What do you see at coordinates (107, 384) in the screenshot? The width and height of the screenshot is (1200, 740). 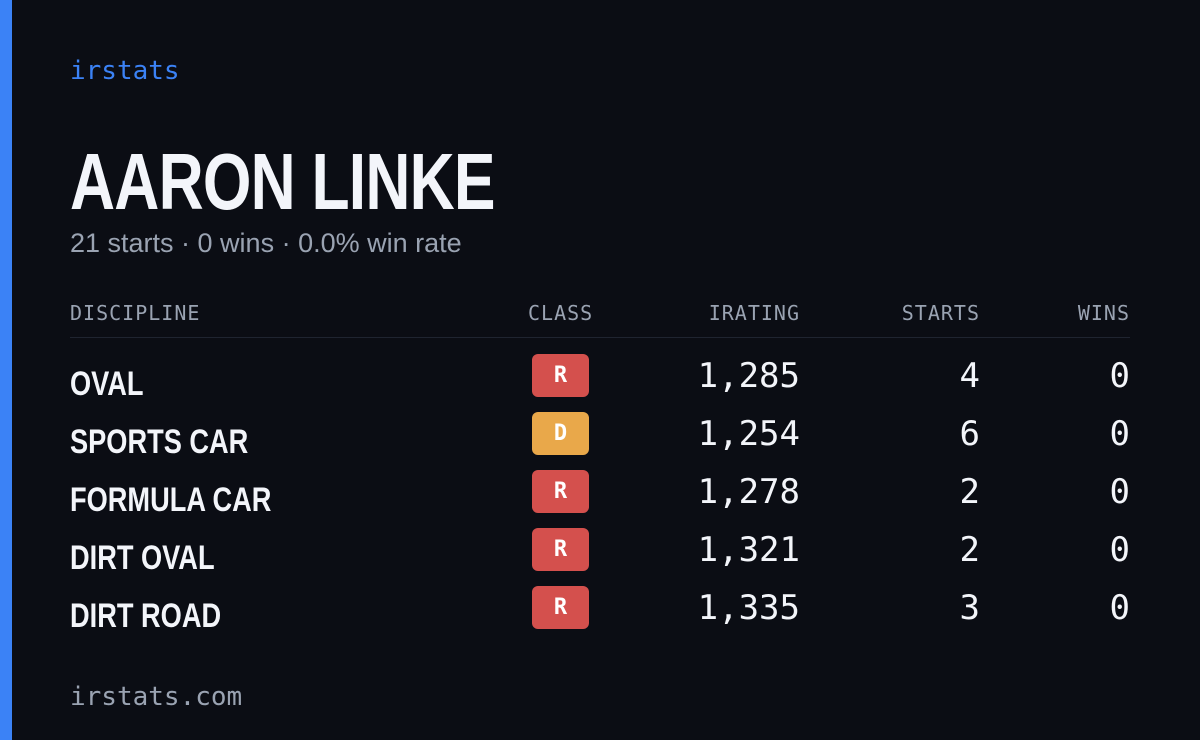 I see `discipline: OVAL` at bounding box center [107, 384].